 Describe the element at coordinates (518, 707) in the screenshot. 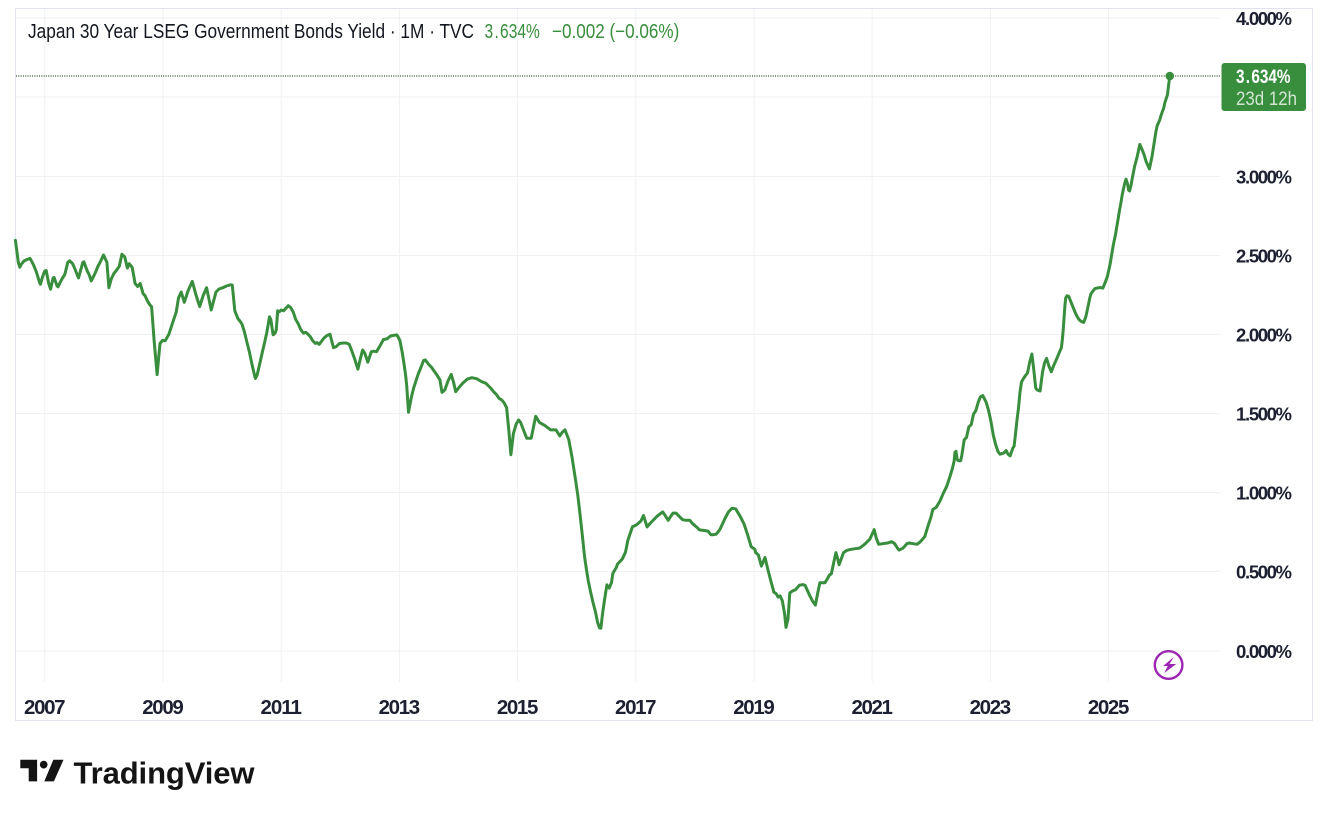

I see `svg-text: 2015` at that location.